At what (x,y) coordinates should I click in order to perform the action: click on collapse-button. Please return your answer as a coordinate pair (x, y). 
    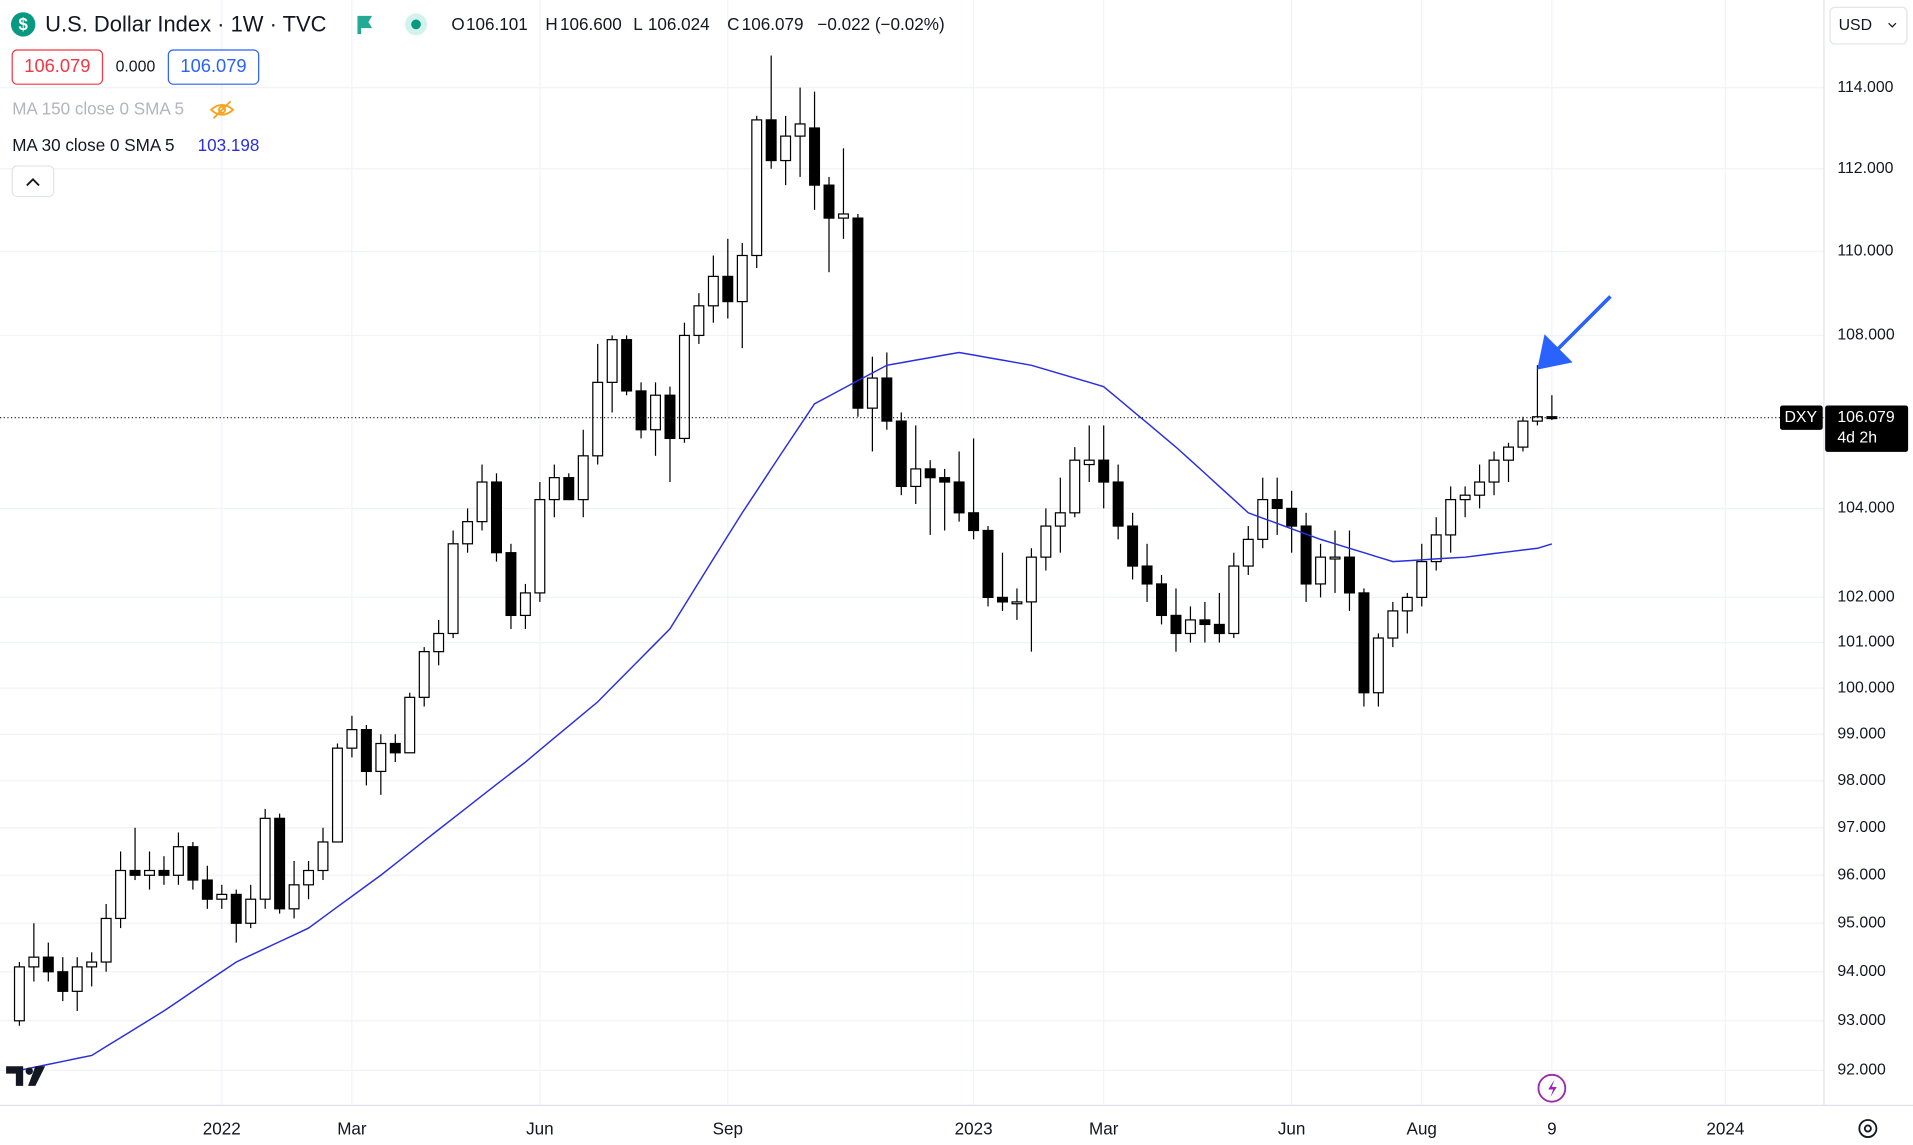
    Looking at the image, I should click on (33, 181).